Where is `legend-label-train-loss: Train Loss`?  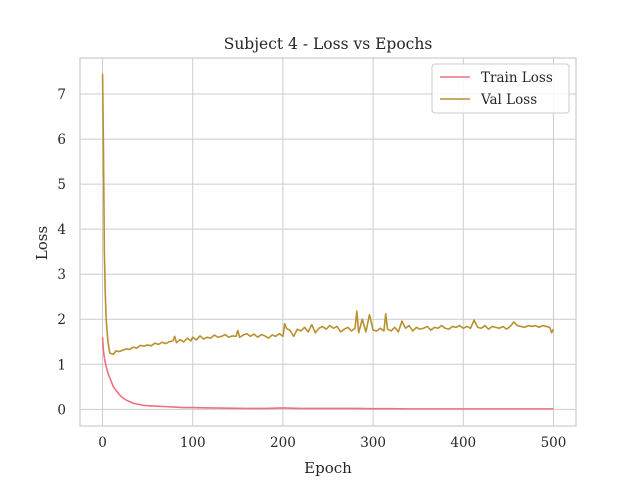
legend-label-train-loss: Train Loss is located at coordinates (517, 78).